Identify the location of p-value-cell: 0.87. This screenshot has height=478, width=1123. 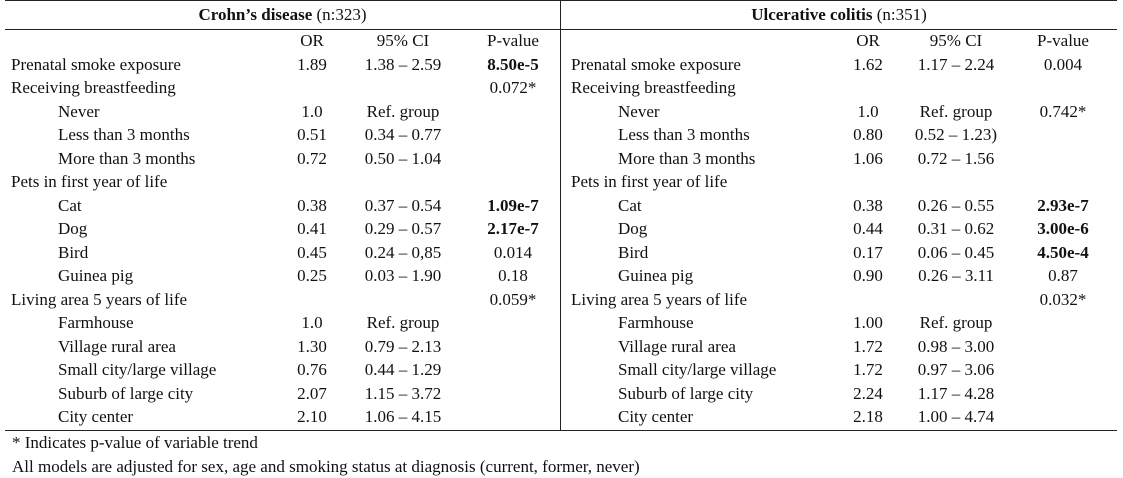
(1063, 275).